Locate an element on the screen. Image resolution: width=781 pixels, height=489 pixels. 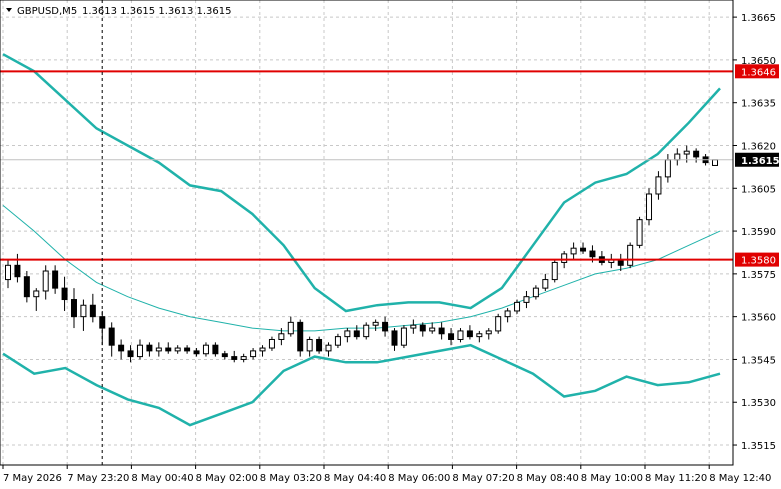
y-tick-label: 1.3605 is located at coordinates (758, 189).